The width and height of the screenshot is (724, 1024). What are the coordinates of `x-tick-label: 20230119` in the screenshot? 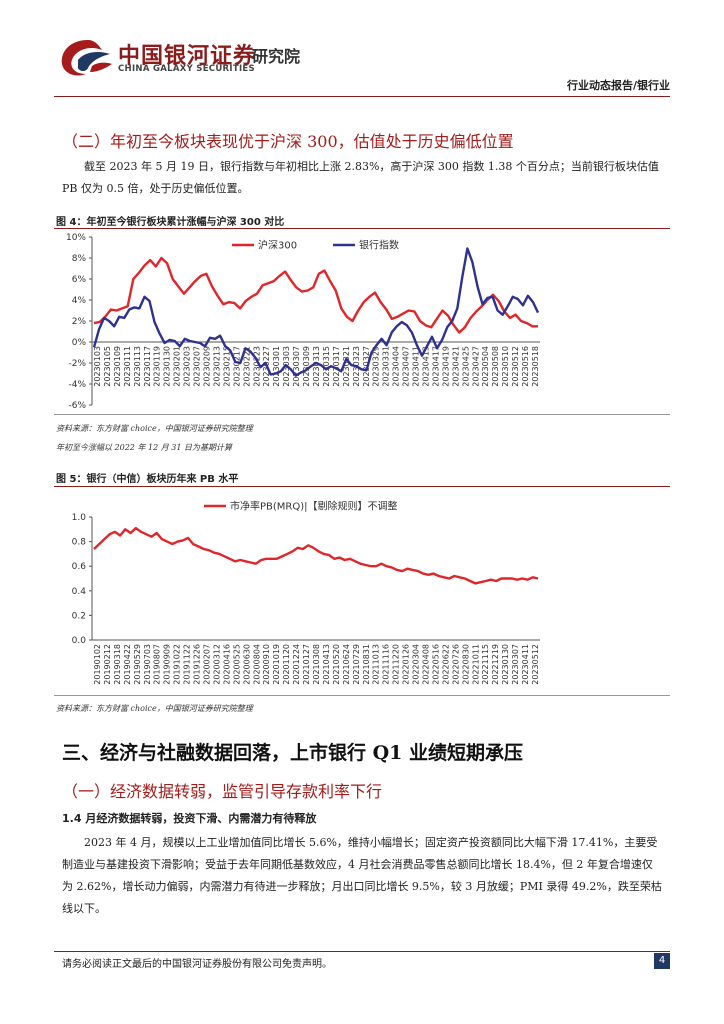 It's located at (157, 366).